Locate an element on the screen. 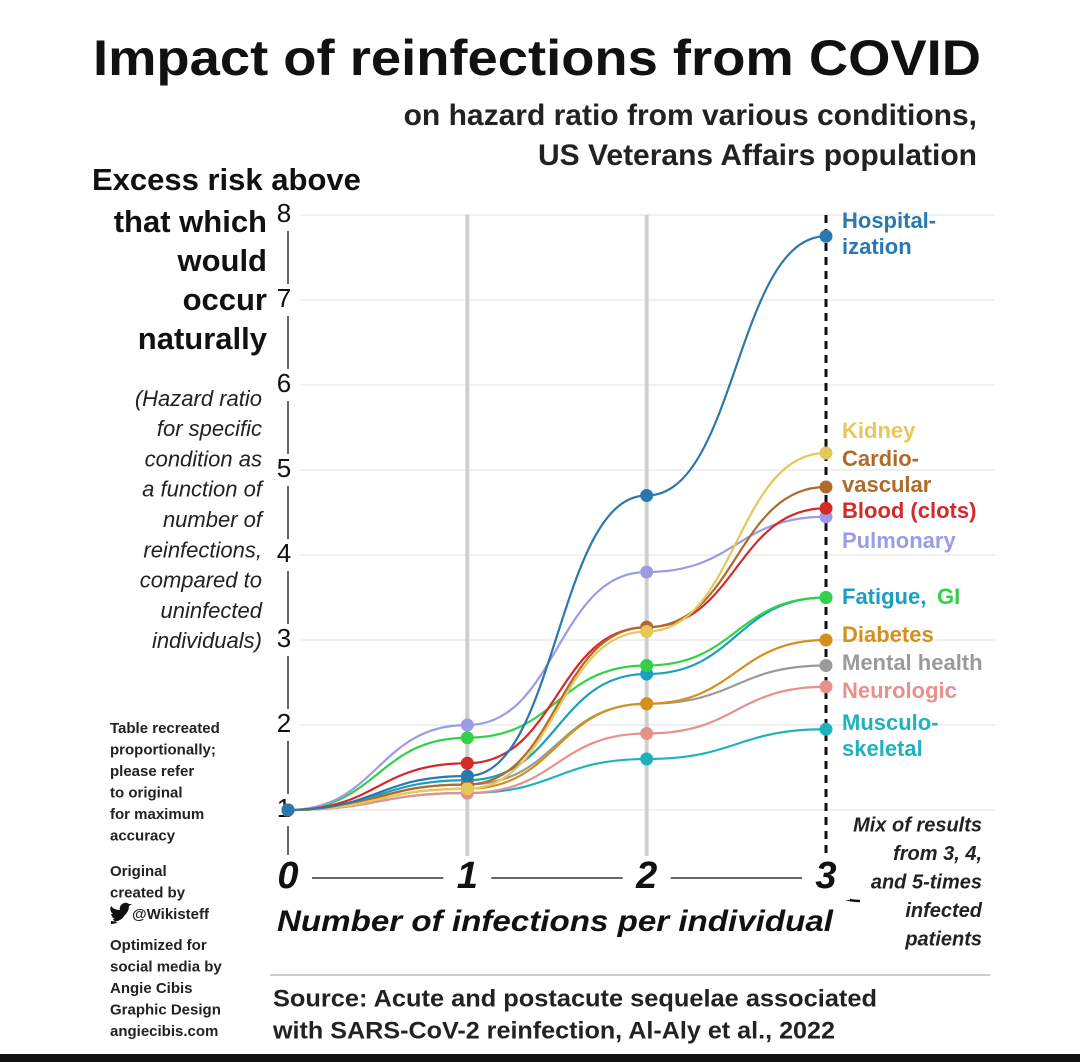 Image resolution: width=1080 pixels, height=1062 pixels. y-axis-note: for specific is located at coordinates (209, 428).